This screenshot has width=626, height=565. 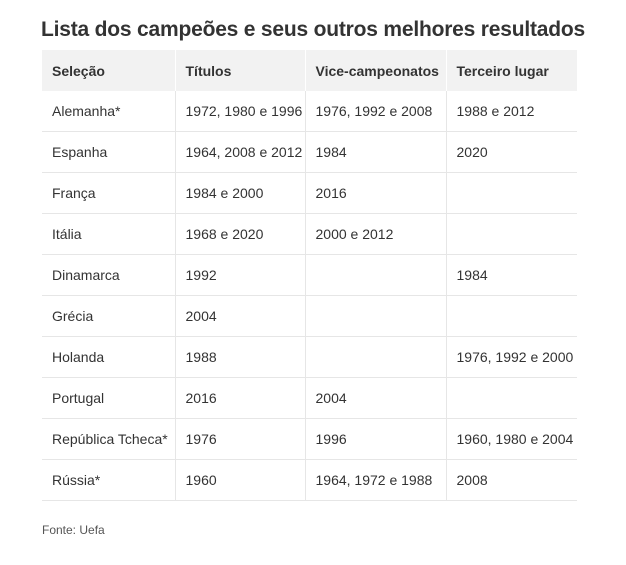 What do you see at coordinates (240, 275) in the screenshot?
I see `cell-titles: 1992` at bounding box center [240, 275].